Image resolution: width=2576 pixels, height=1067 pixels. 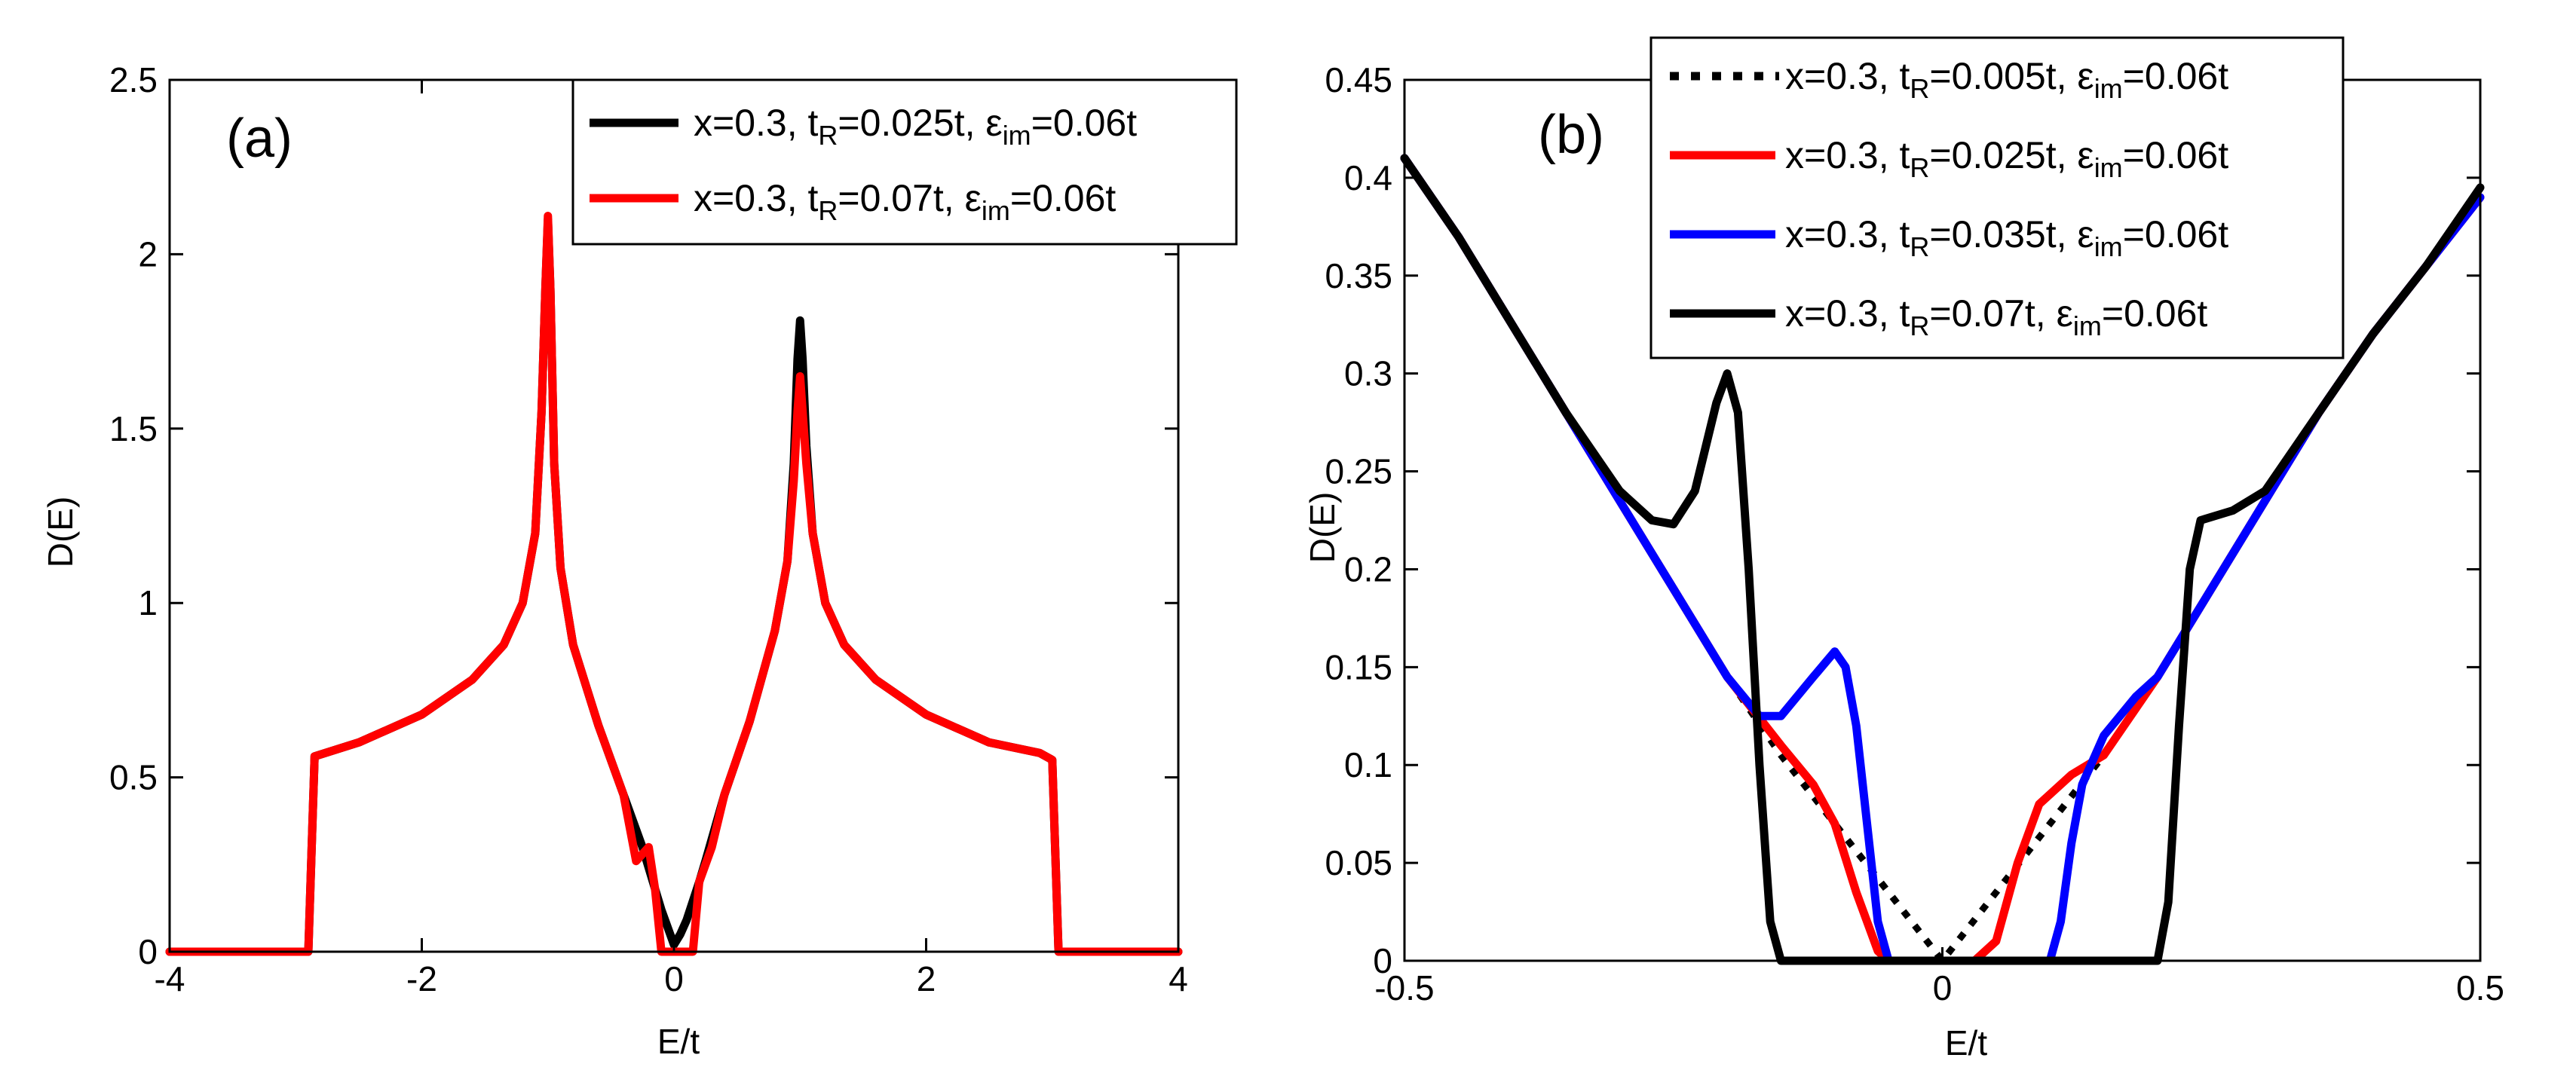 What do you see at coordinates (133, 778) in the screenshot?
I see `panel-a-ytick-label: 0.5` at bounding box center [133, 778].